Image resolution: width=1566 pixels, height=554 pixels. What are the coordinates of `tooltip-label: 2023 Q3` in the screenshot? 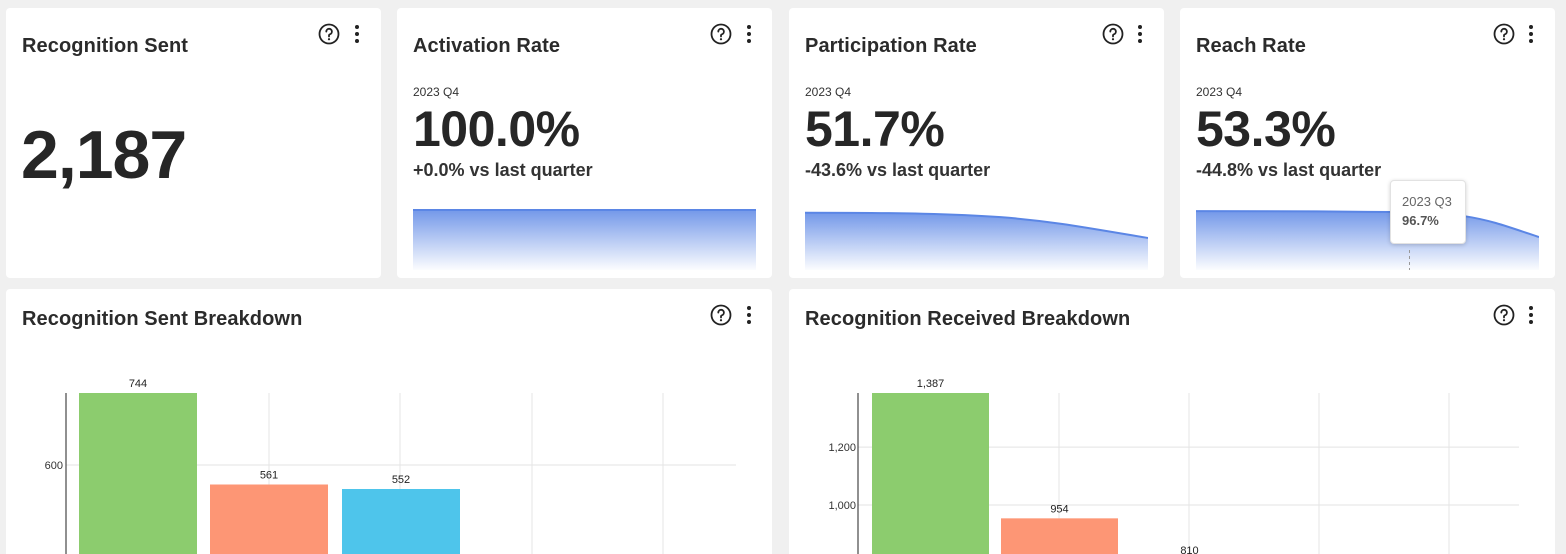 It's located at (1427, 201).